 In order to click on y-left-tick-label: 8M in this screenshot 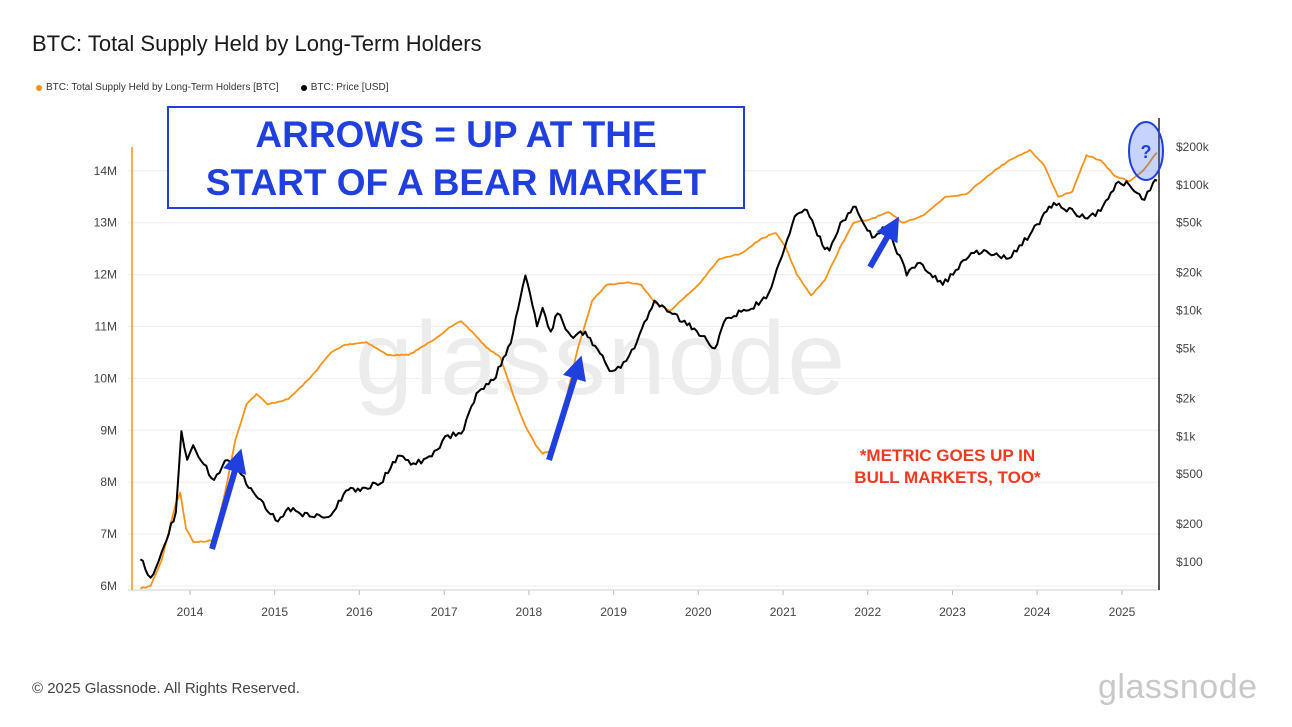, I will do `click(108, 482)`.